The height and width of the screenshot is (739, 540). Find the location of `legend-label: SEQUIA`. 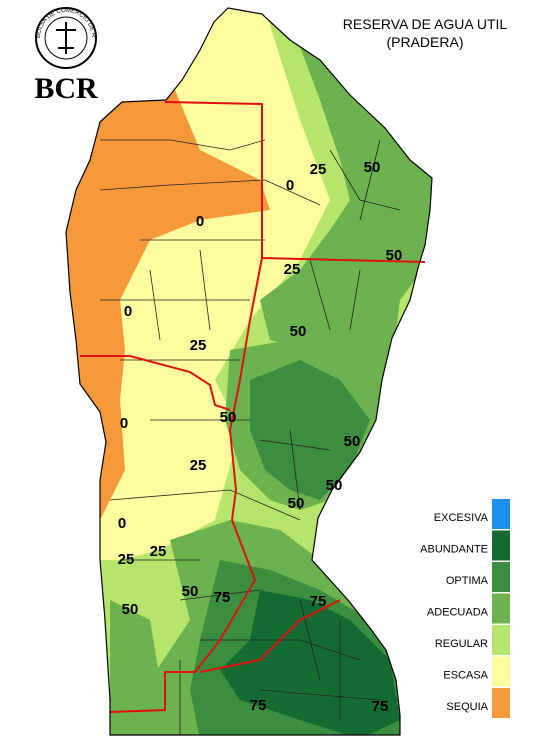

legend-label: SEQUIA is located at coordinates (467, 707).